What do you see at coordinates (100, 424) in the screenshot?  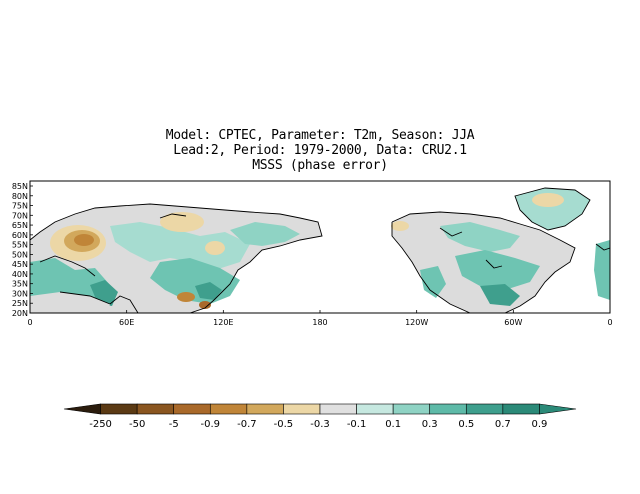 I see `colorbar-label: -250` at bounding box center [100, 424].